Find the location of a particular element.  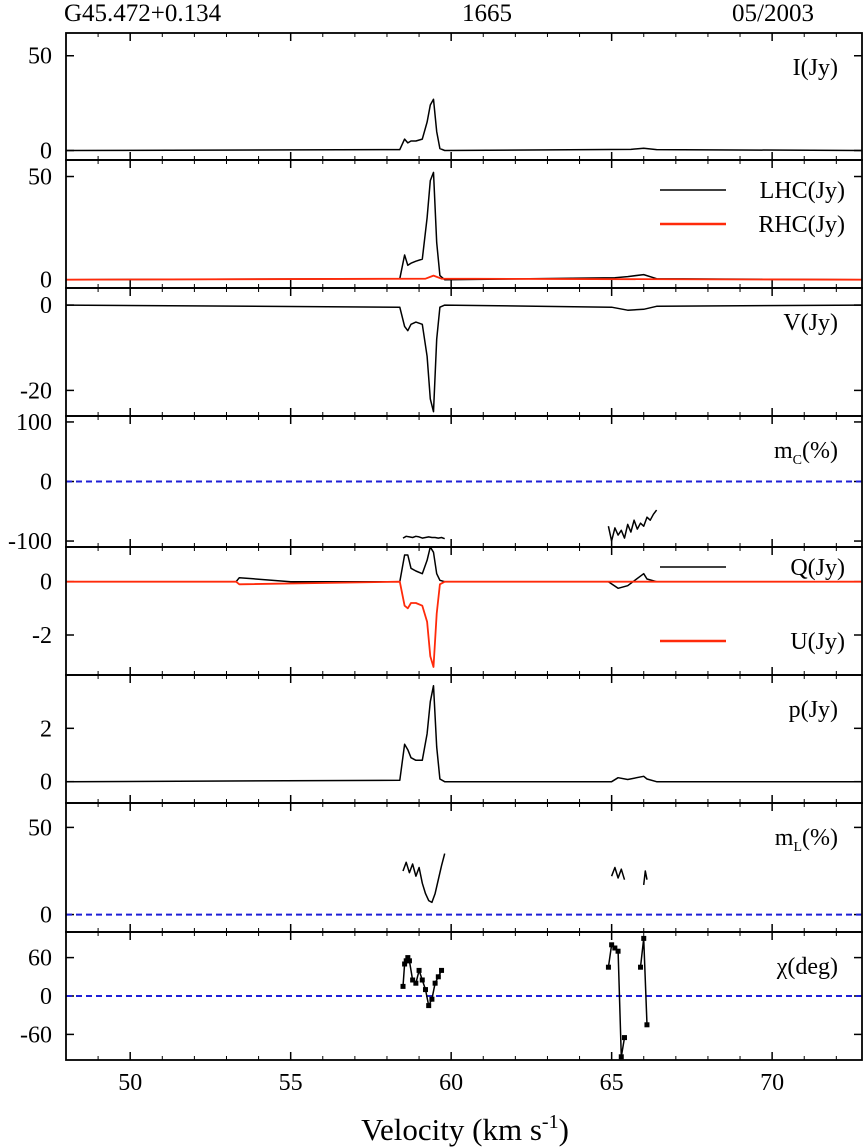

legend-label-q: Q(Jy) is located at coordinates (817, 568).